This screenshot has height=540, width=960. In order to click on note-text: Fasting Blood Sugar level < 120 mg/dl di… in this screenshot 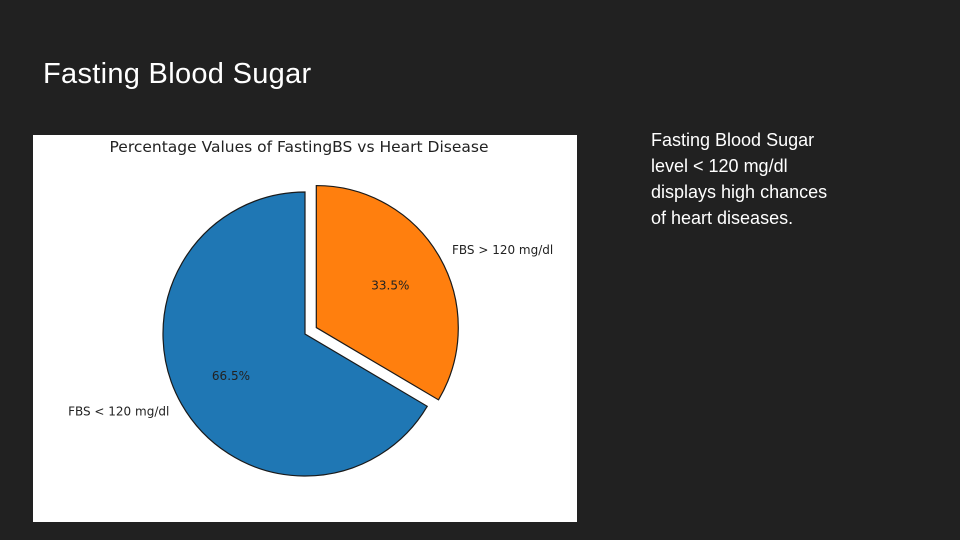, I will do `click(771, 179)`.